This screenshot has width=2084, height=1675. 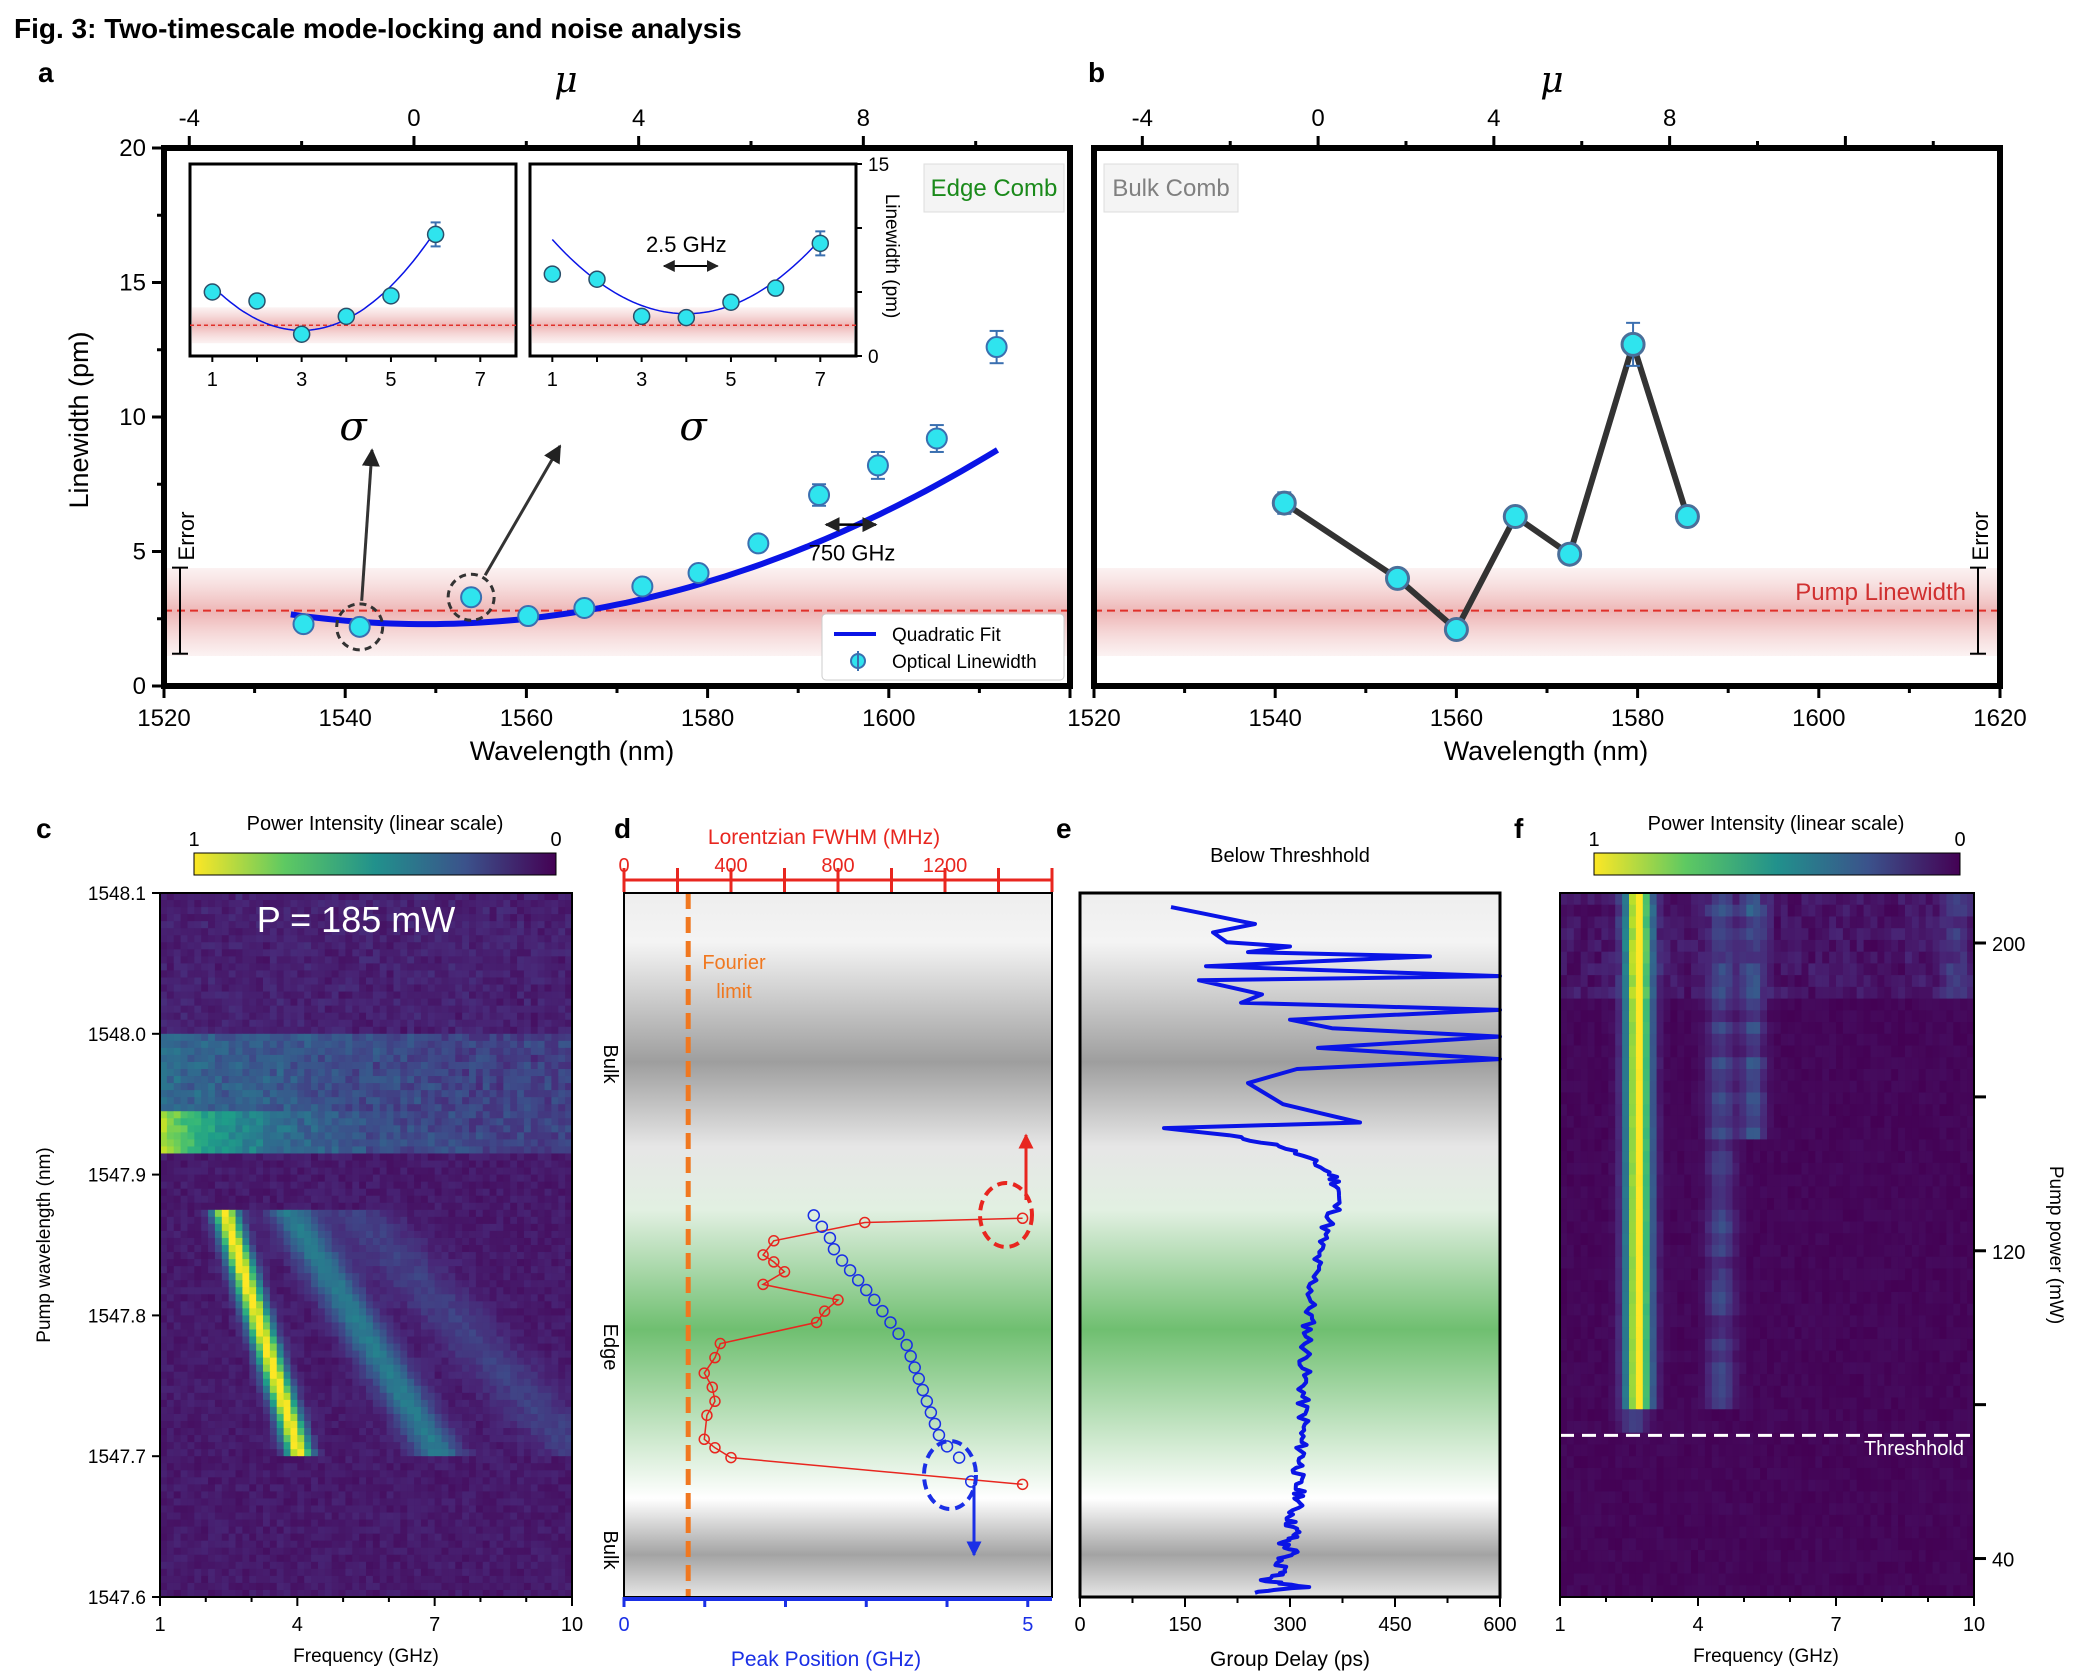 What do you see at coordinates (370, 524) in the screenshot?
I see `inset-pointer-arrow` at bounding box center [370, 524].